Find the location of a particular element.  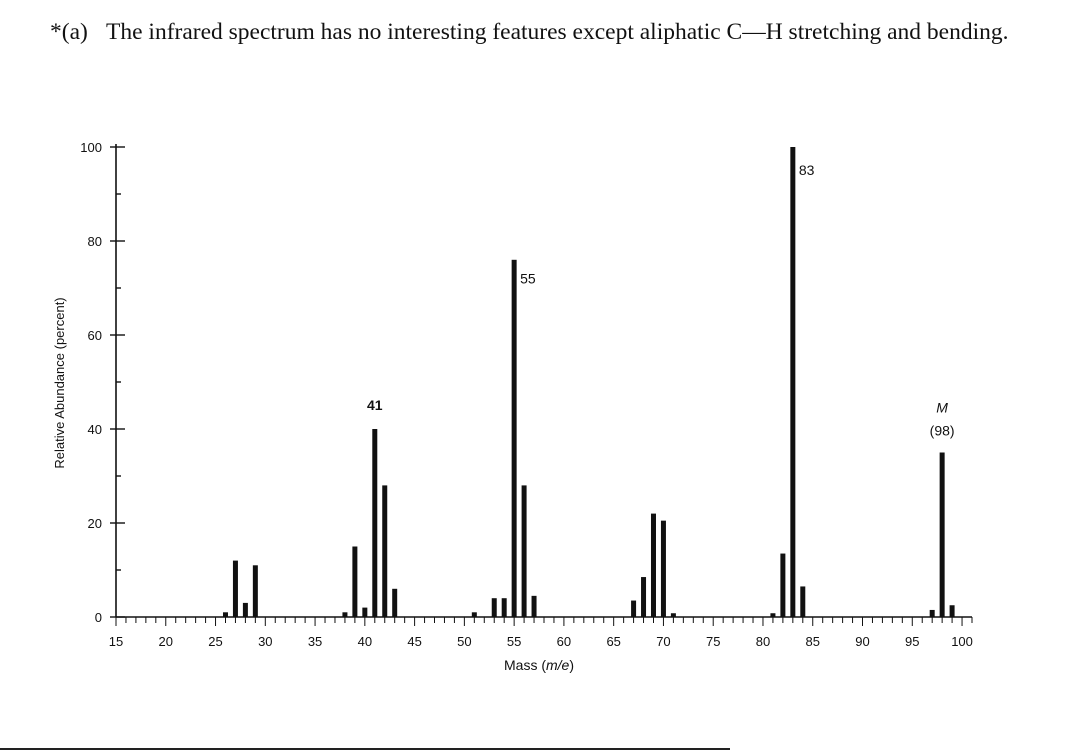

y-tick-label: 60 is located at coordinates (95, 335).